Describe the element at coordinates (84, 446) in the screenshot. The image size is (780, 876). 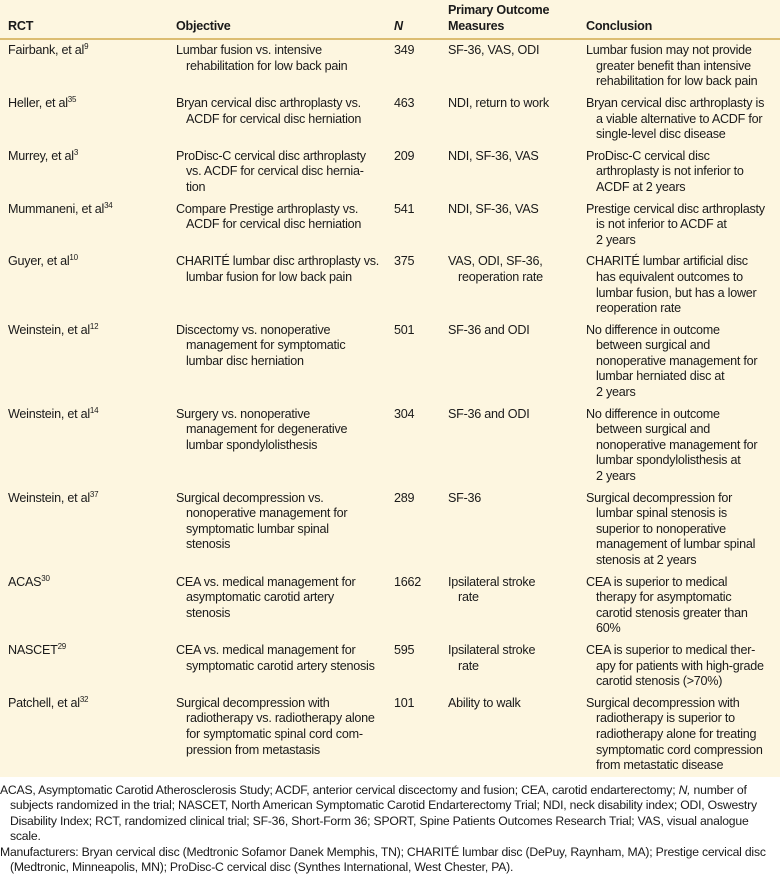
I see `study-cell: Weinstein, et al14` at that location.